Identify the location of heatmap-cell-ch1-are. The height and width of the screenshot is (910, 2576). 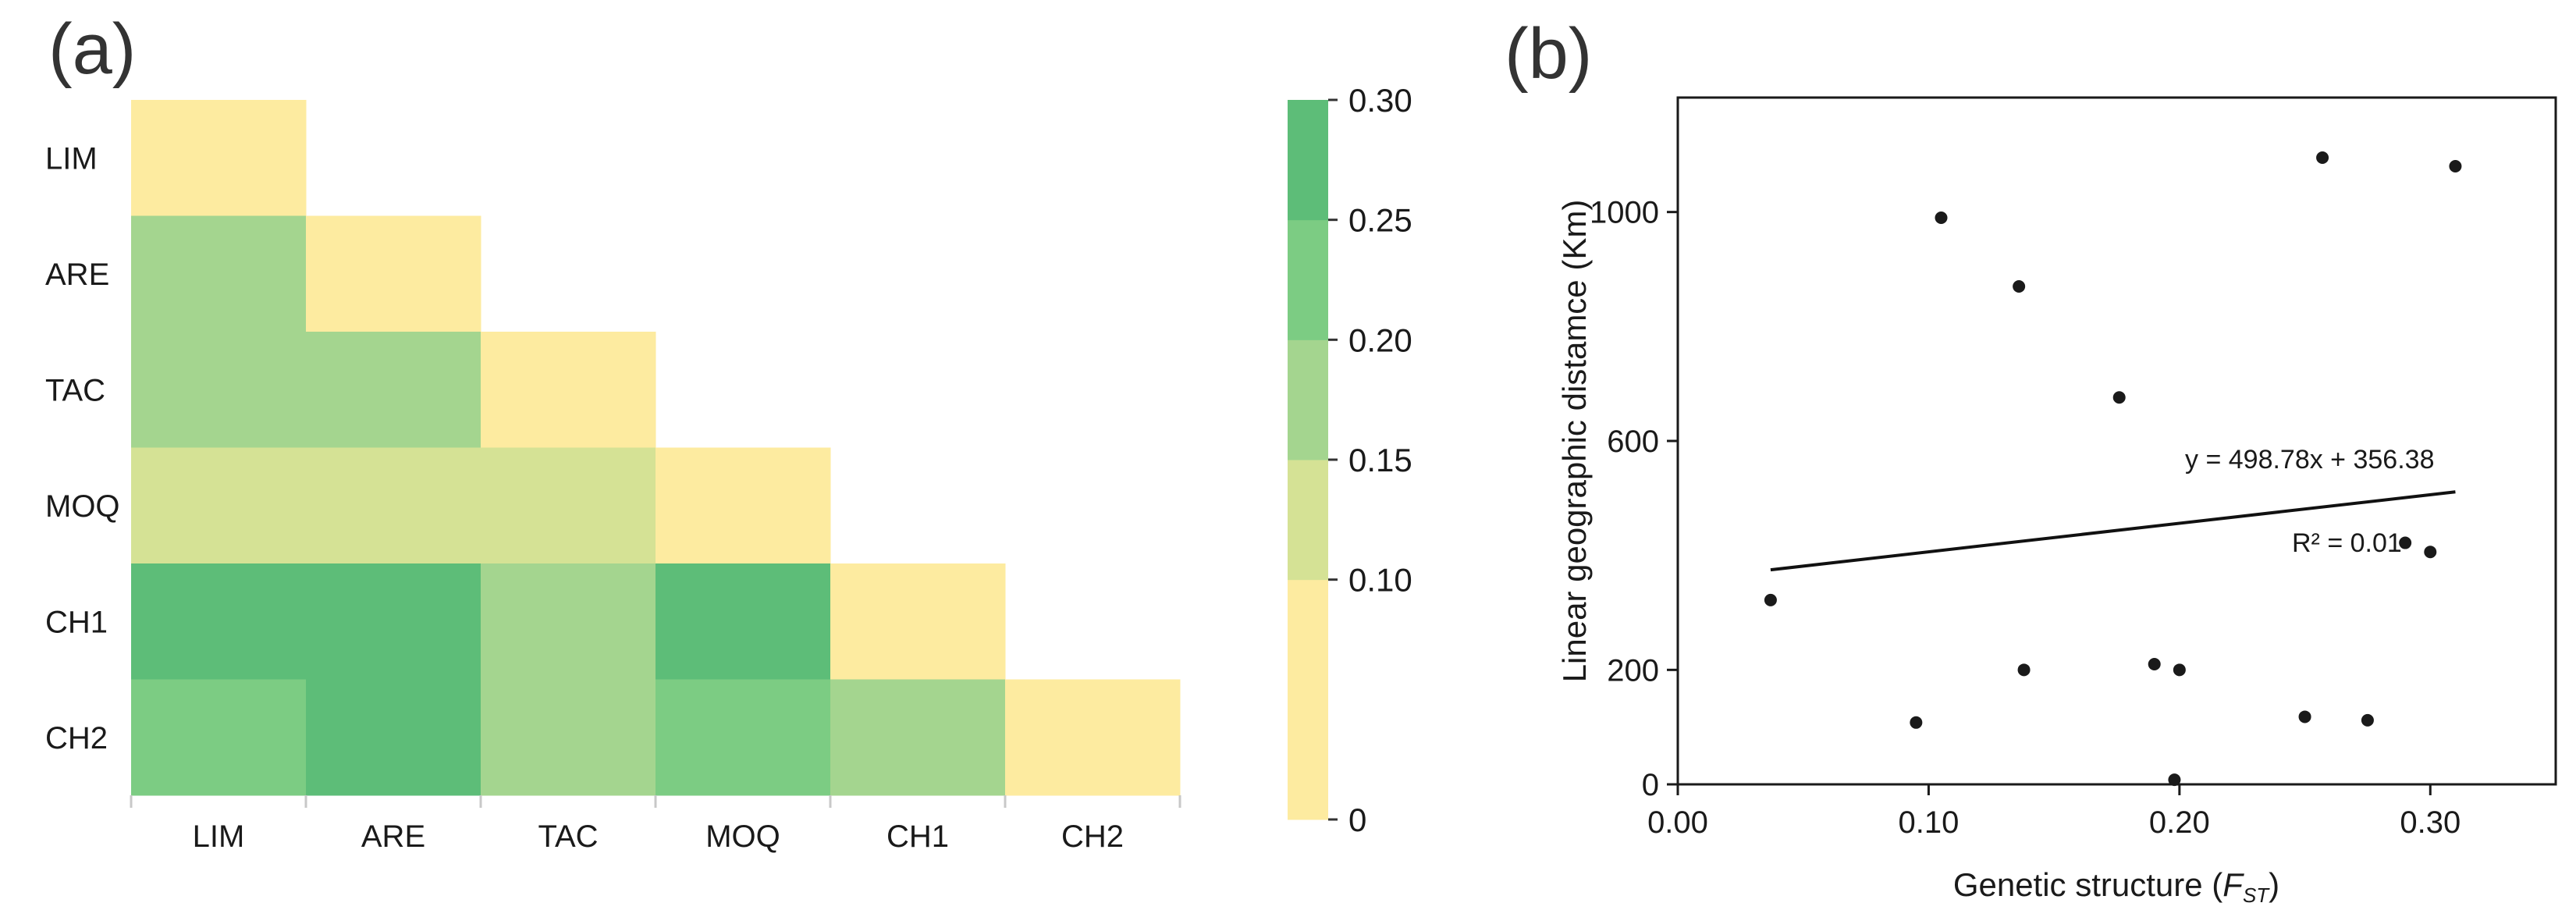
(394, 621).